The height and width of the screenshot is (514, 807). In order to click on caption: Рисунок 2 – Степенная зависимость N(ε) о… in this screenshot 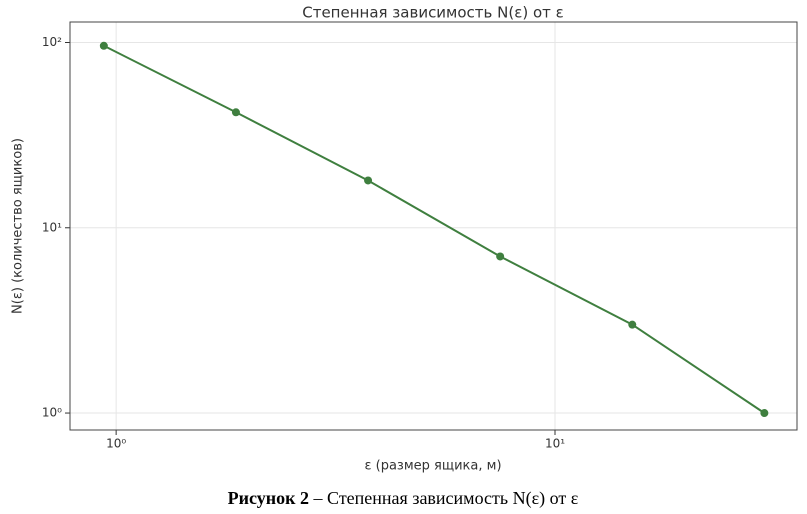, I will do `click(403, 498)`.